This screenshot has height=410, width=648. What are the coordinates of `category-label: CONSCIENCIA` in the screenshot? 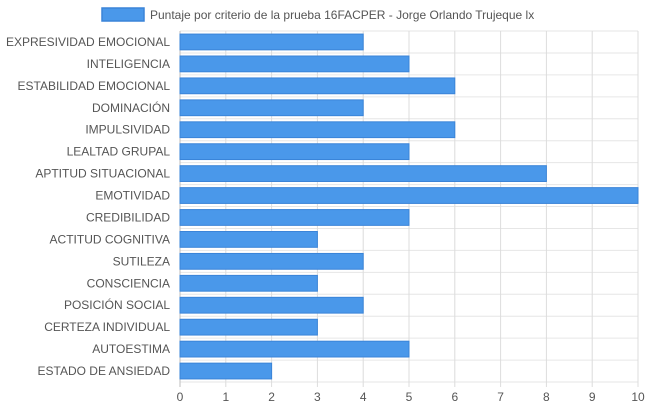 It's located at (128, 283).